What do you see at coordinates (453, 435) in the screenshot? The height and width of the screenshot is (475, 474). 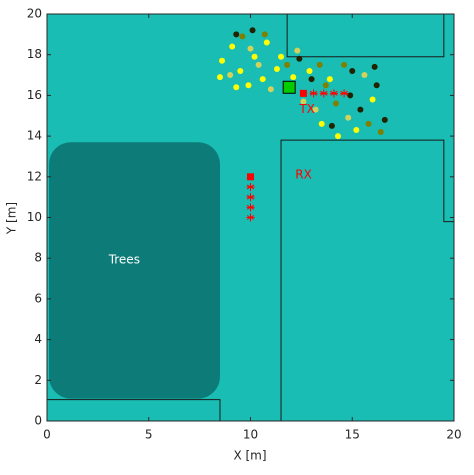 I see `x-tick-label: 20` at bounding box center [453, 435].